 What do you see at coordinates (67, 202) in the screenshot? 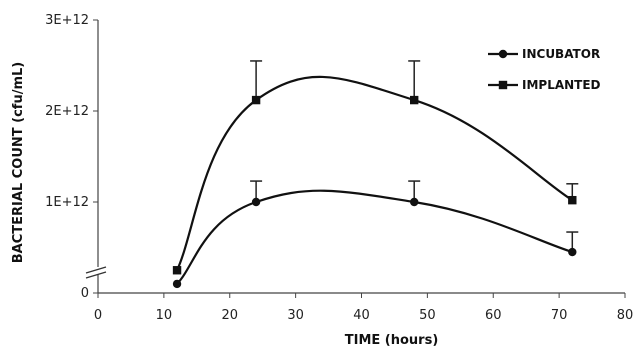
I see `y-tick-label: 1E+12` at bounding box center [67, 202].